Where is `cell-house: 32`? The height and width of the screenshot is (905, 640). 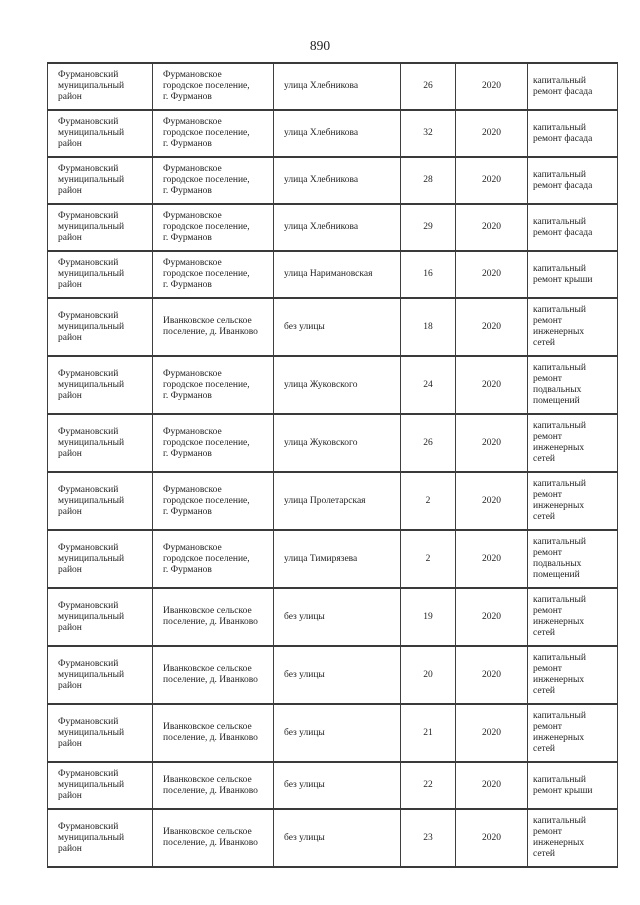
cell-house: 32 is located at coordinates (428, 133).